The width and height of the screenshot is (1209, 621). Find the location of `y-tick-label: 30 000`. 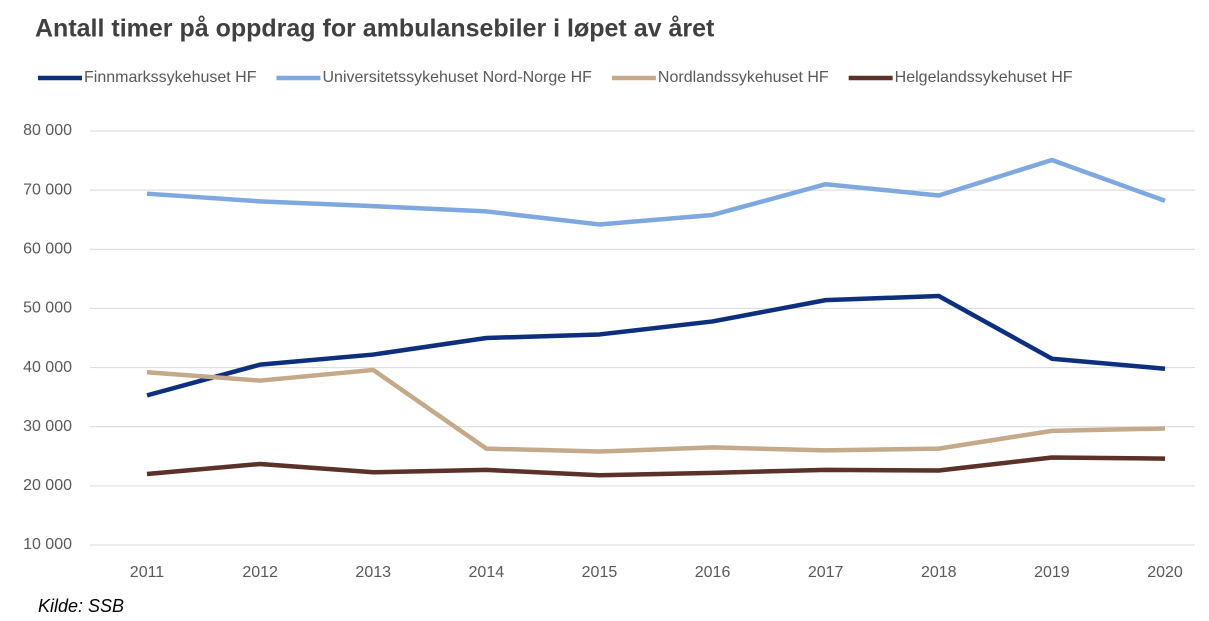

y-tick-label: 30 000 is located at coordinates (47, 426).